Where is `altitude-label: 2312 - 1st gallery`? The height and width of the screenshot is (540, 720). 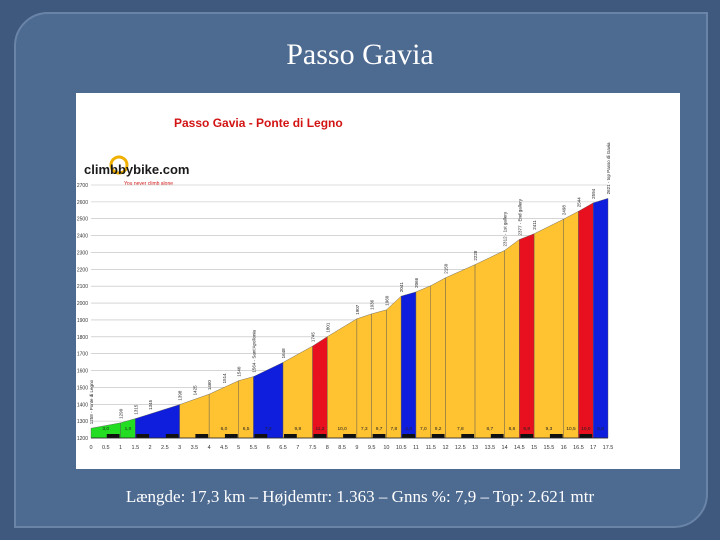 altitude-label: 2312 - 1st gallery is located at coordinates (505, 228).